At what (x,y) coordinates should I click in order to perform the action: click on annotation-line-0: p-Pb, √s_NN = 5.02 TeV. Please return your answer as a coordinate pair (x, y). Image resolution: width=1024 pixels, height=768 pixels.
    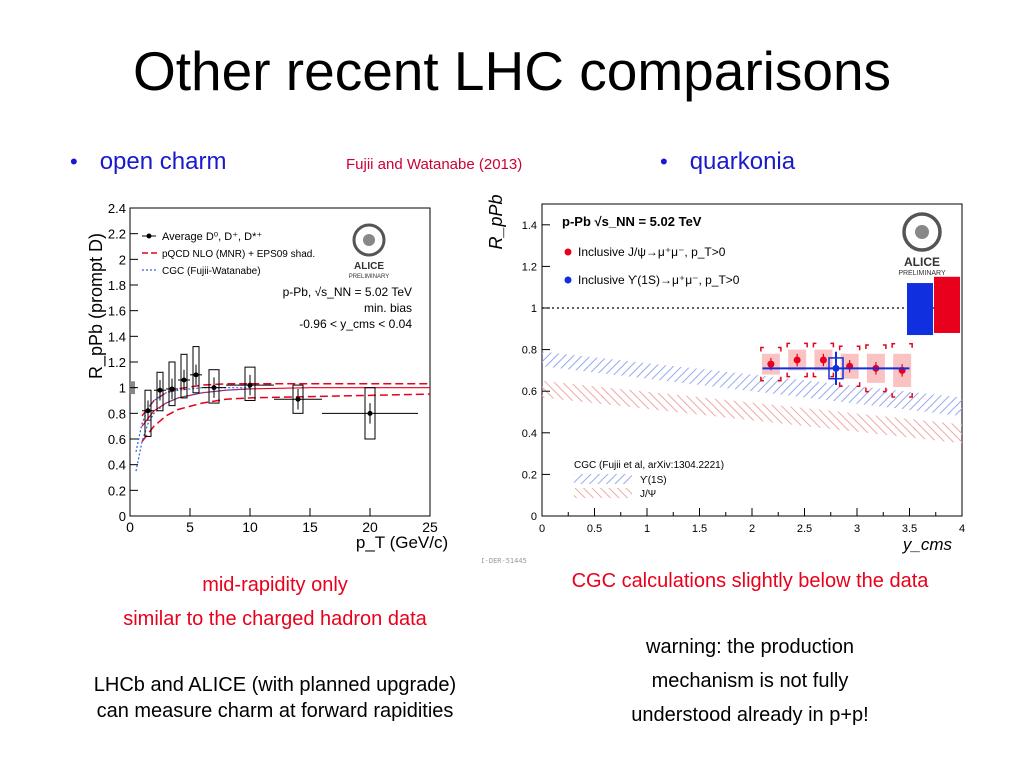
    Looking at the image, I should click on (347, 292).